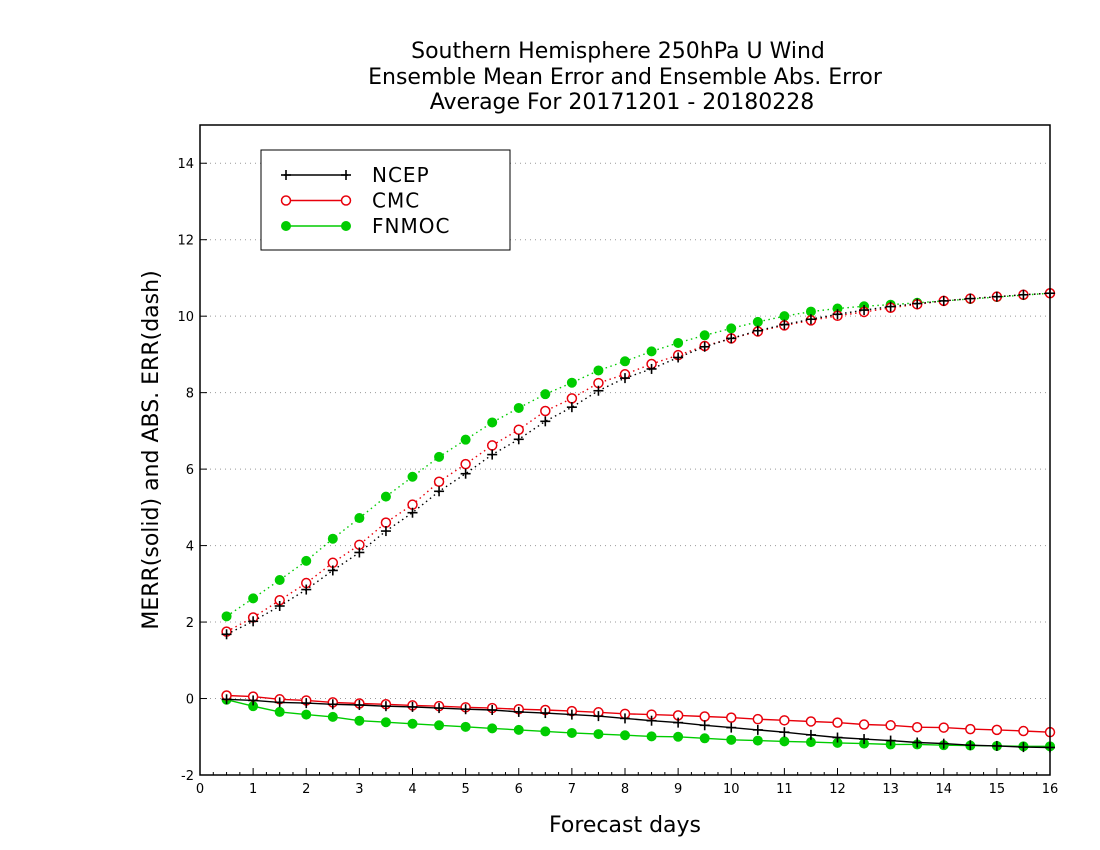 This screenshot has width=1100, height=850. I want to click on y-tick-label: 14, so click(185, 164).